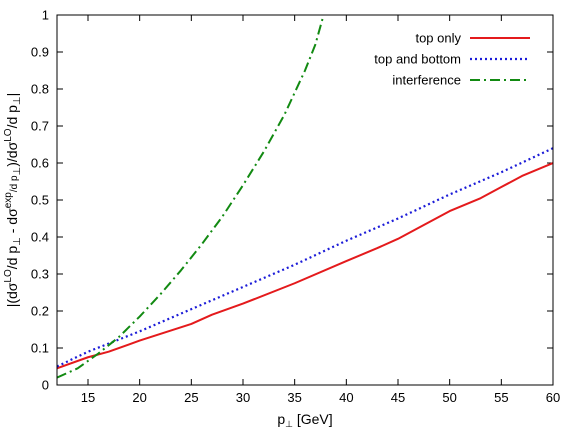 The image size is (562, 432). I want to click on legend-label: top only, so click(438, 38).